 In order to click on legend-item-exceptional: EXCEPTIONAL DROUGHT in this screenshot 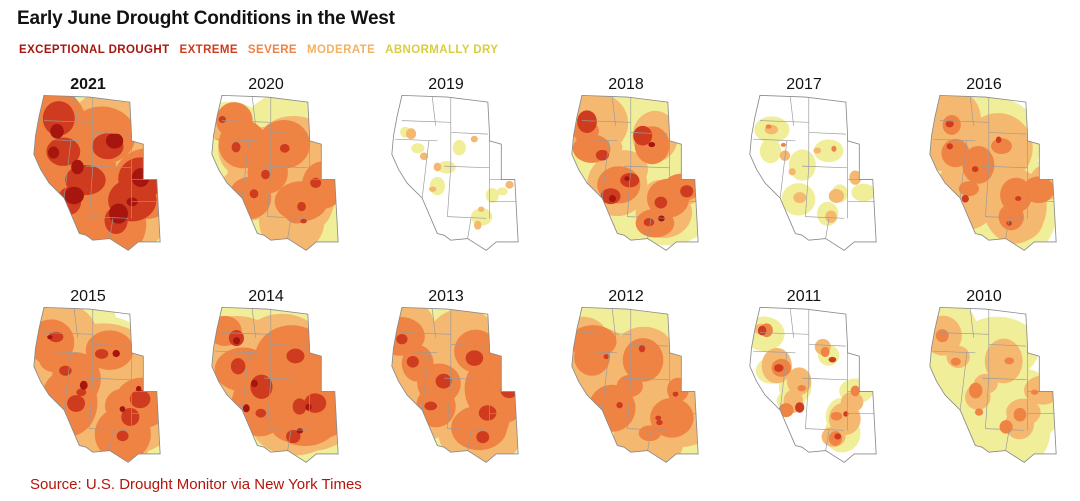, I will do `click(94, 50)`.